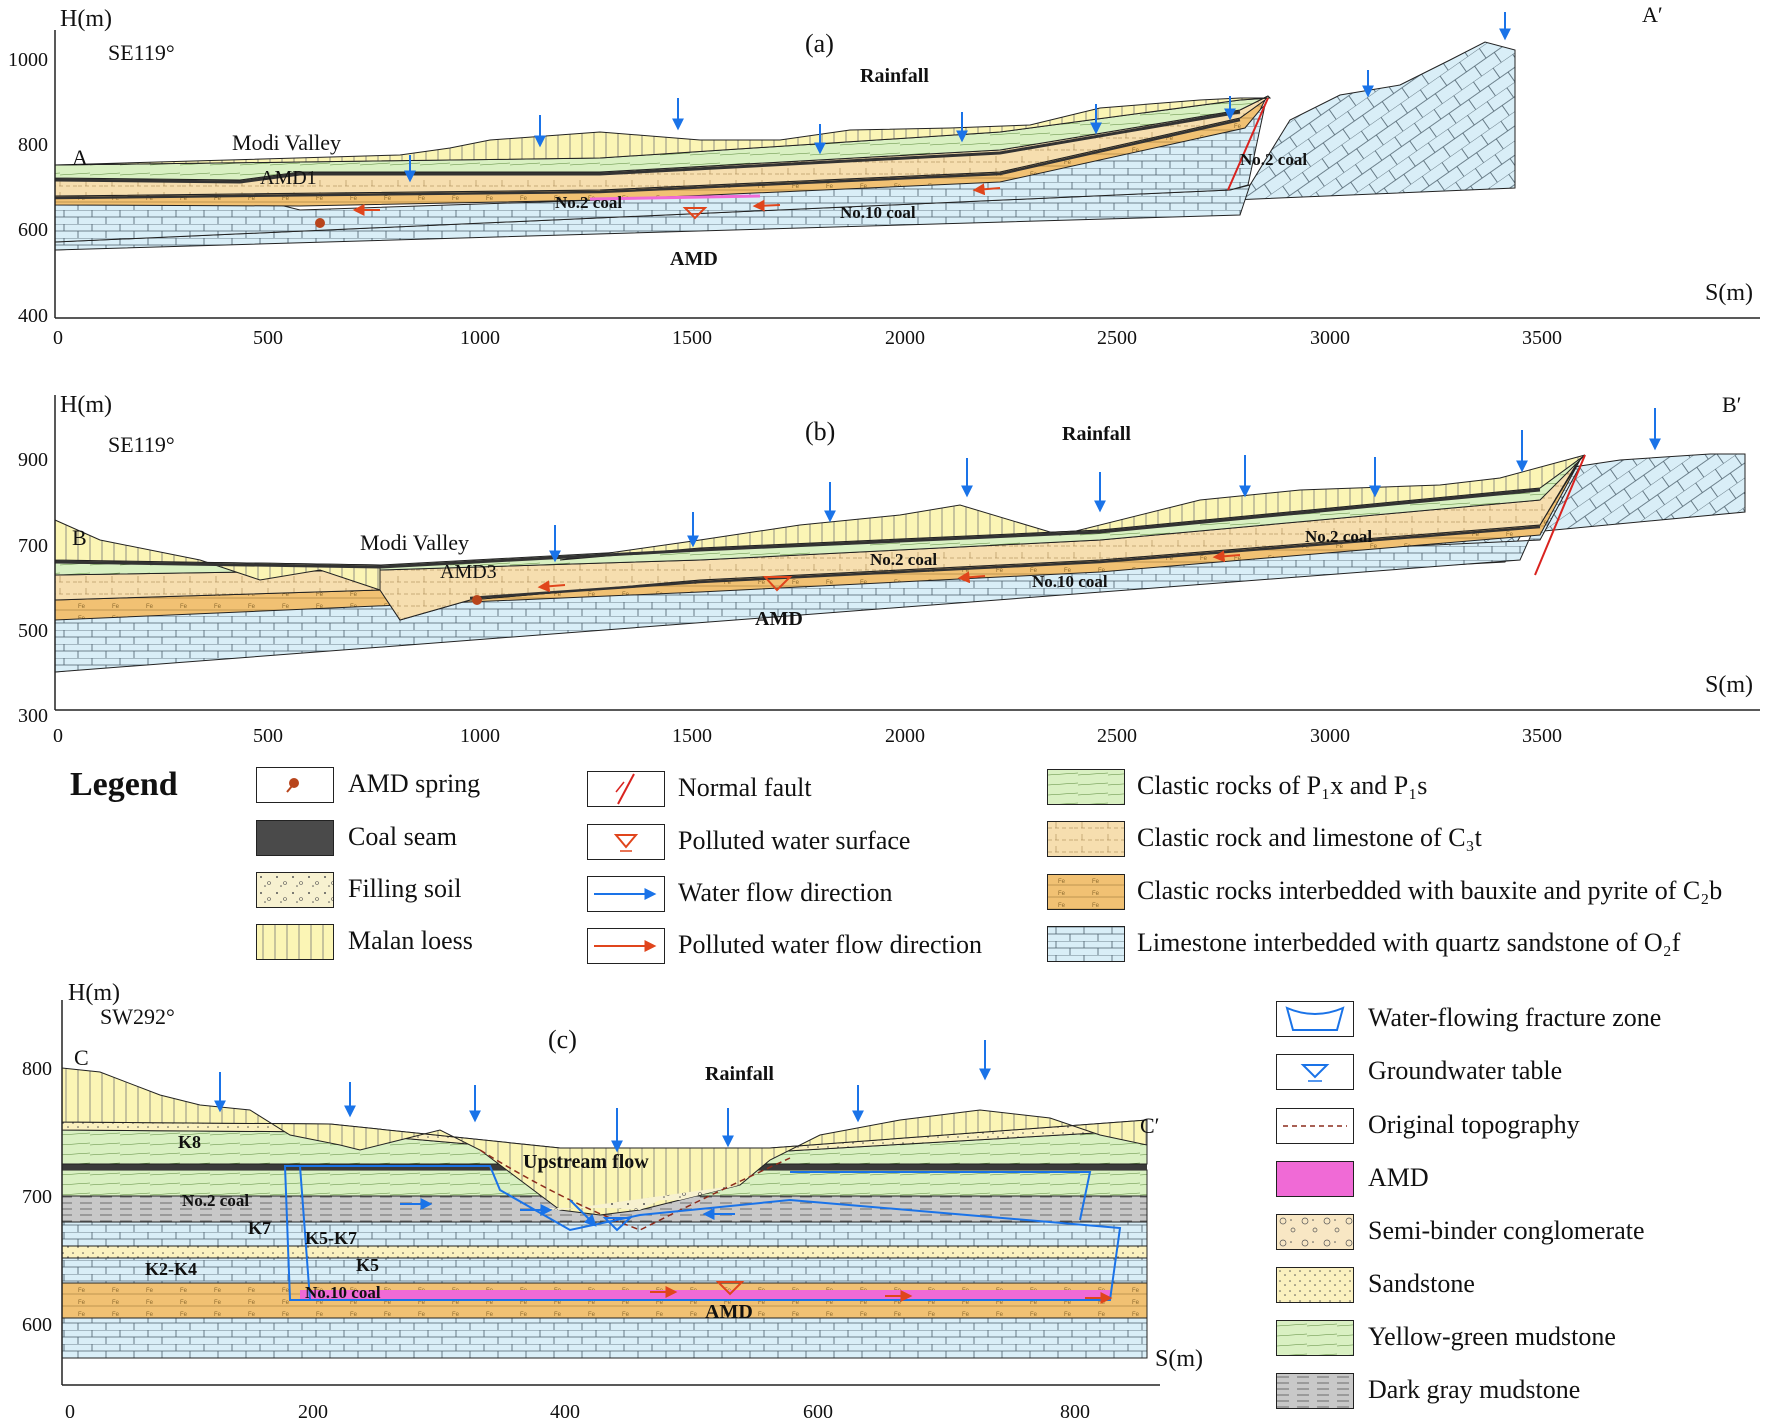  Describe the element at coordinates (367, 1265) in the screenshot. I see `key-bed-k5: K5` at that location.